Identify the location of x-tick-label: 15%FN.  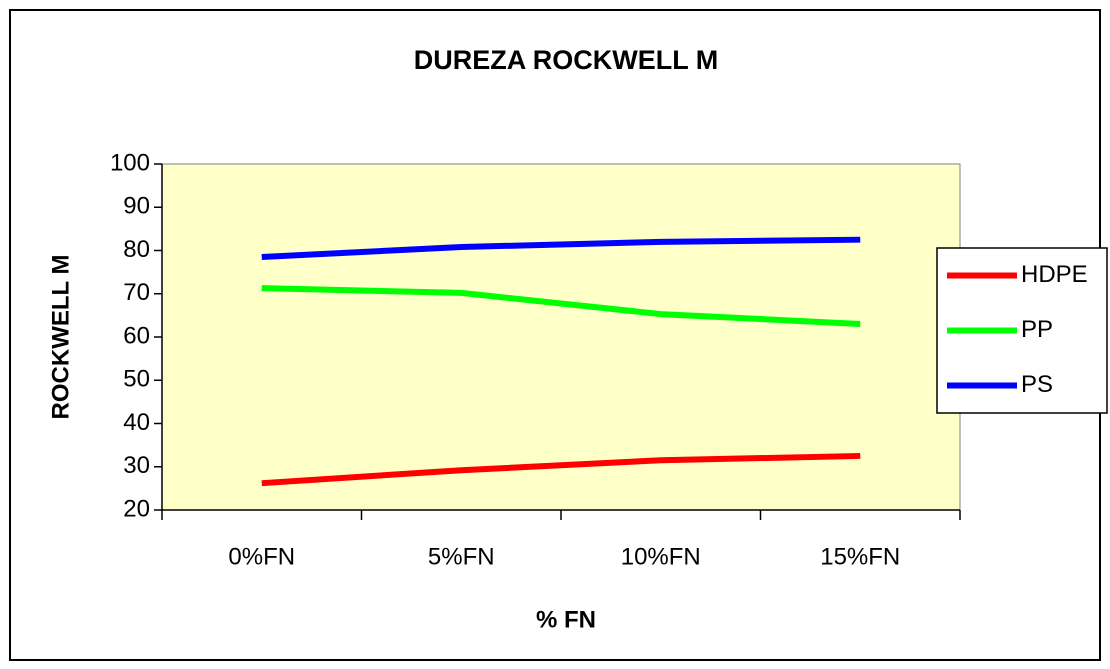
(860, 556).